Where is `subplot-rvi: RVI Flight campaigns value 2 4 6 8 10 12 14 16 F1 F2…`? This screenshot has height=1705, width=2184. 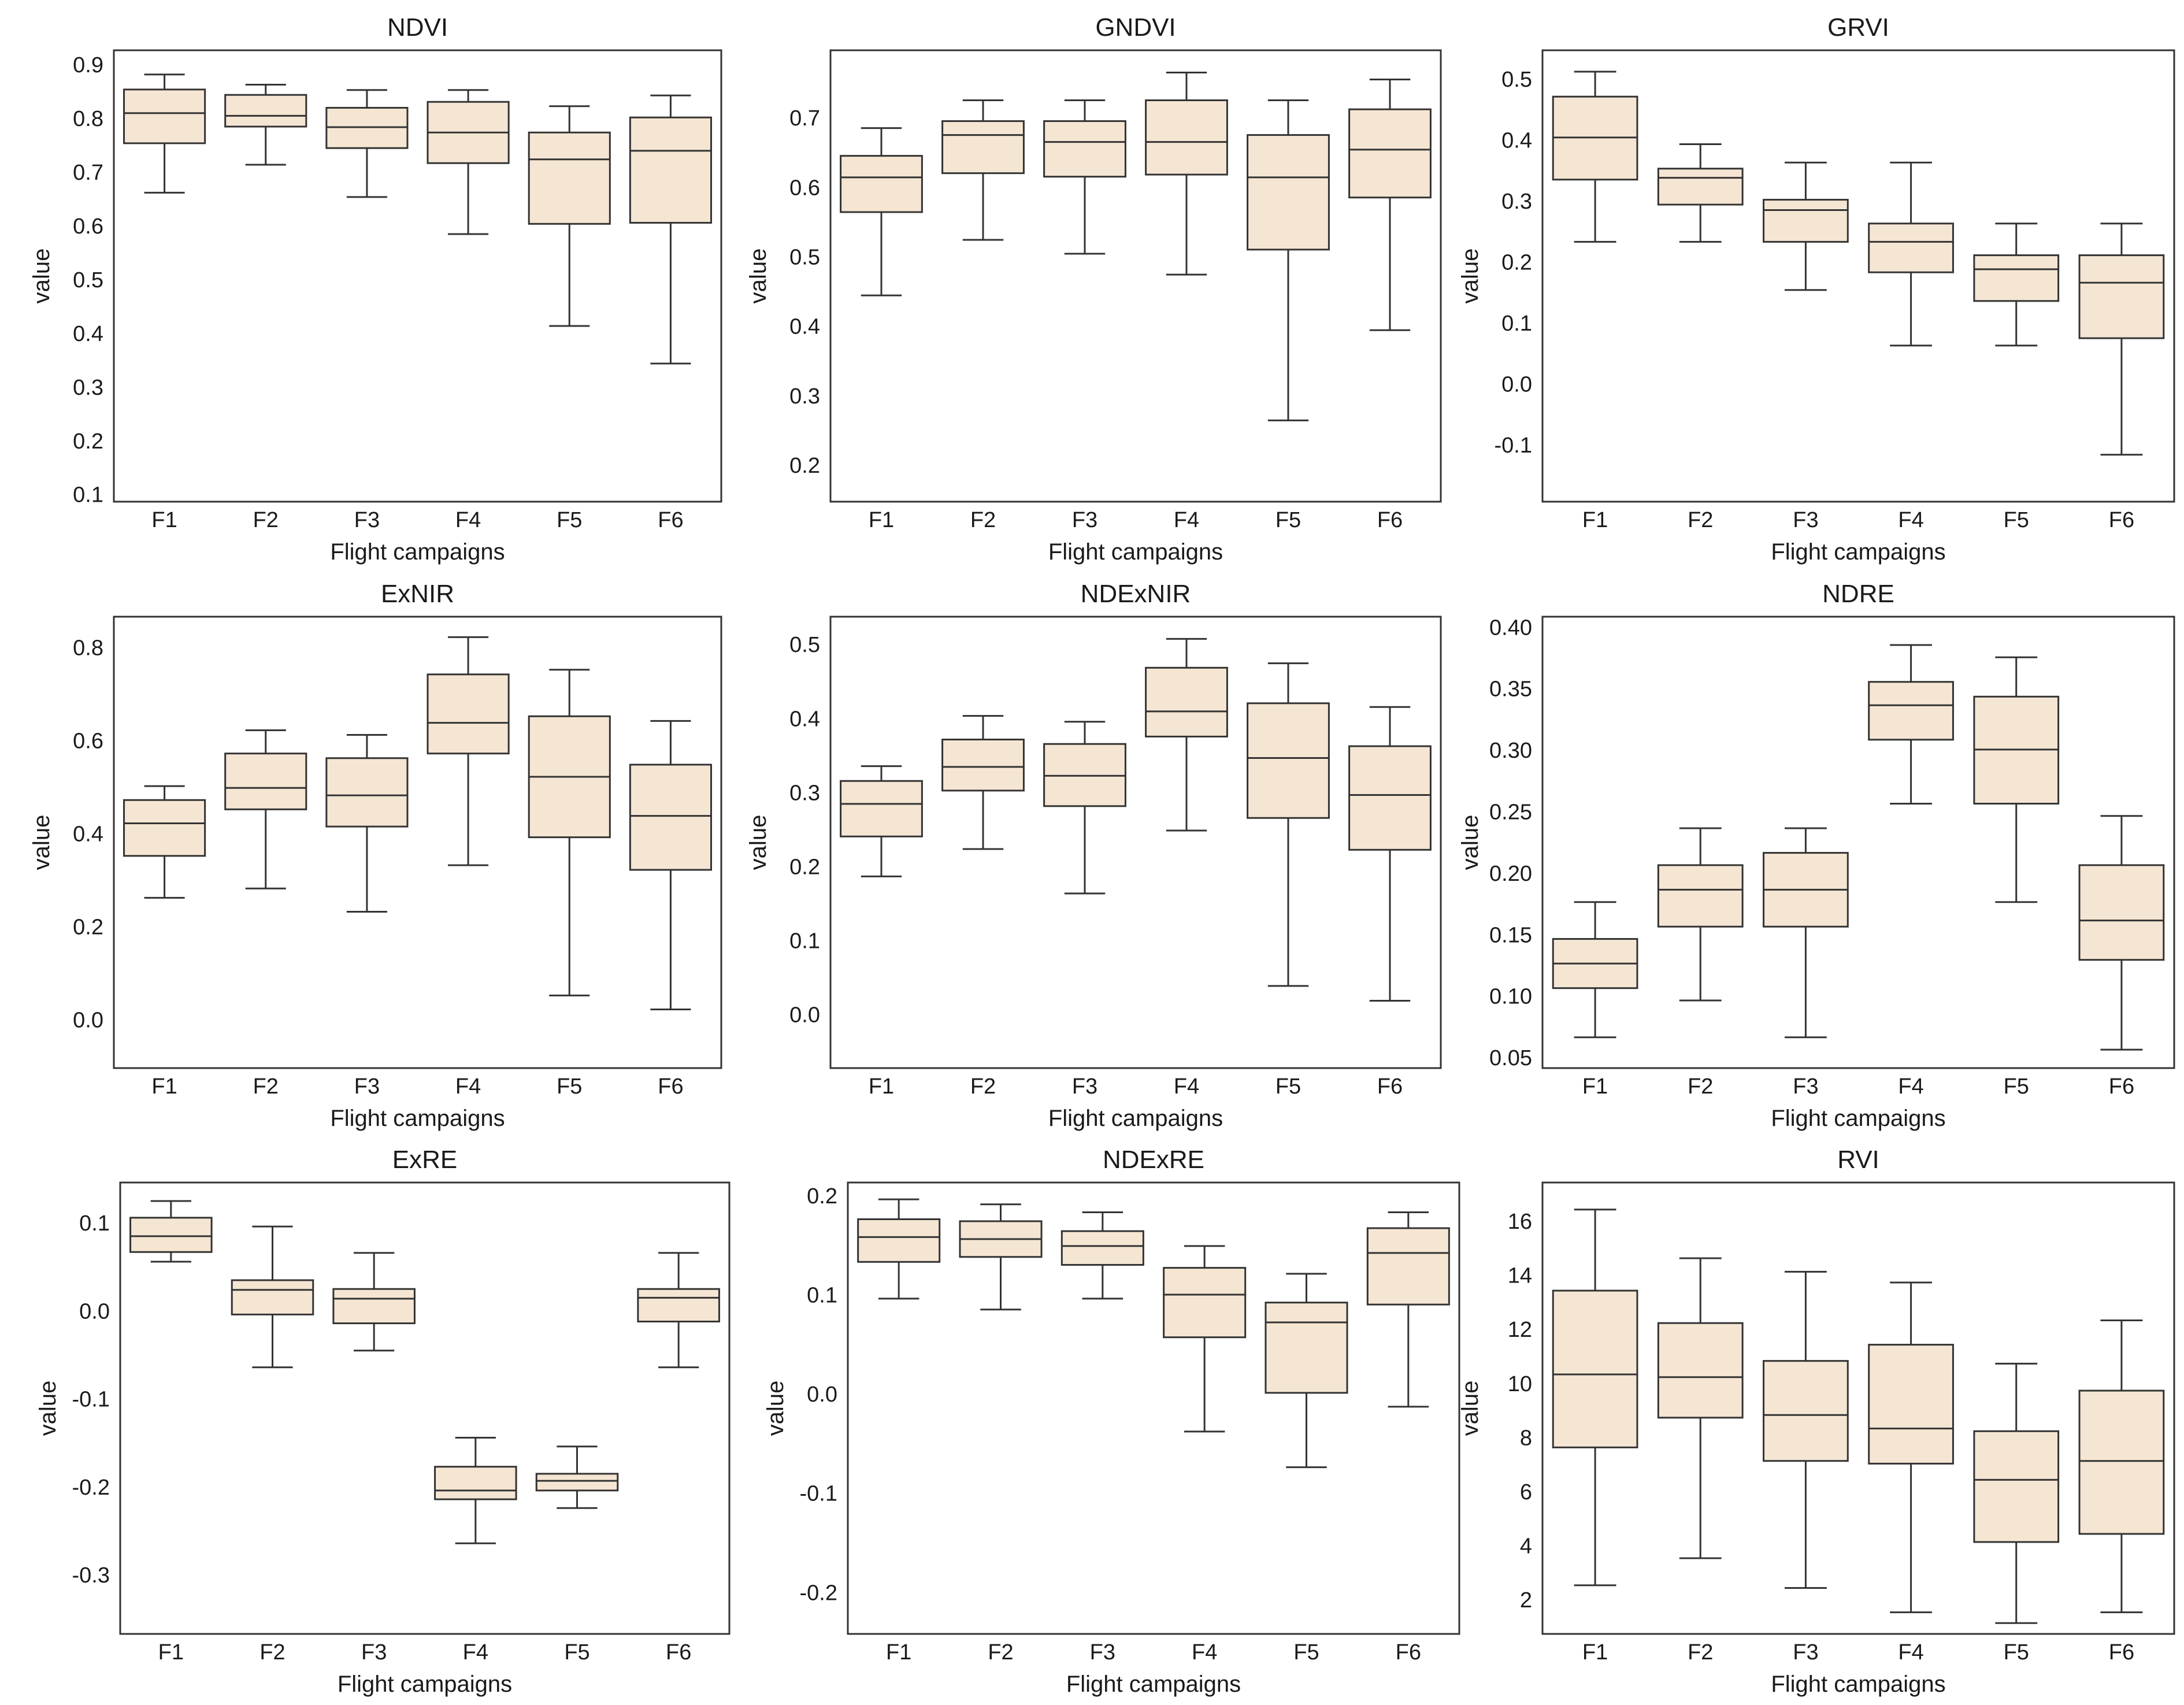 subplot-rvi: RVI Flight campaigns value 2 4 6 8 10 12 14 16 F1 F2… is located at coordinates (1816, 1421).